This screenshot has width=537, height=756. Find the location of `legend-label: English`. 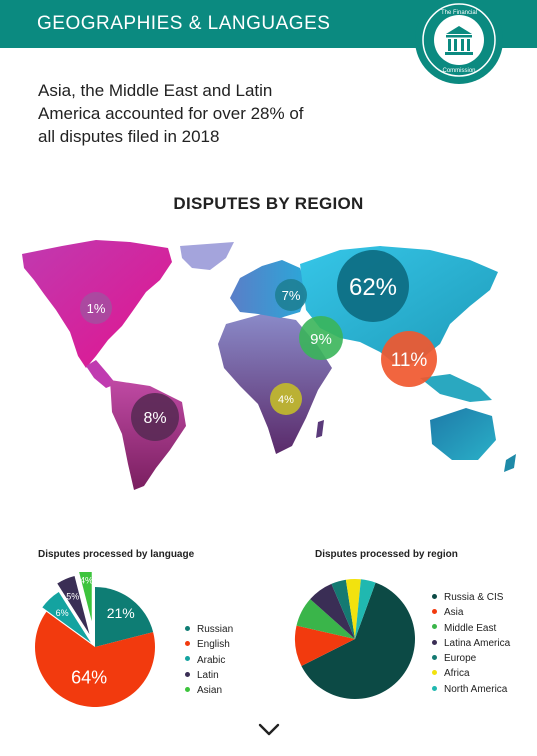

legend-label: English is located at coordinates (213, 645).